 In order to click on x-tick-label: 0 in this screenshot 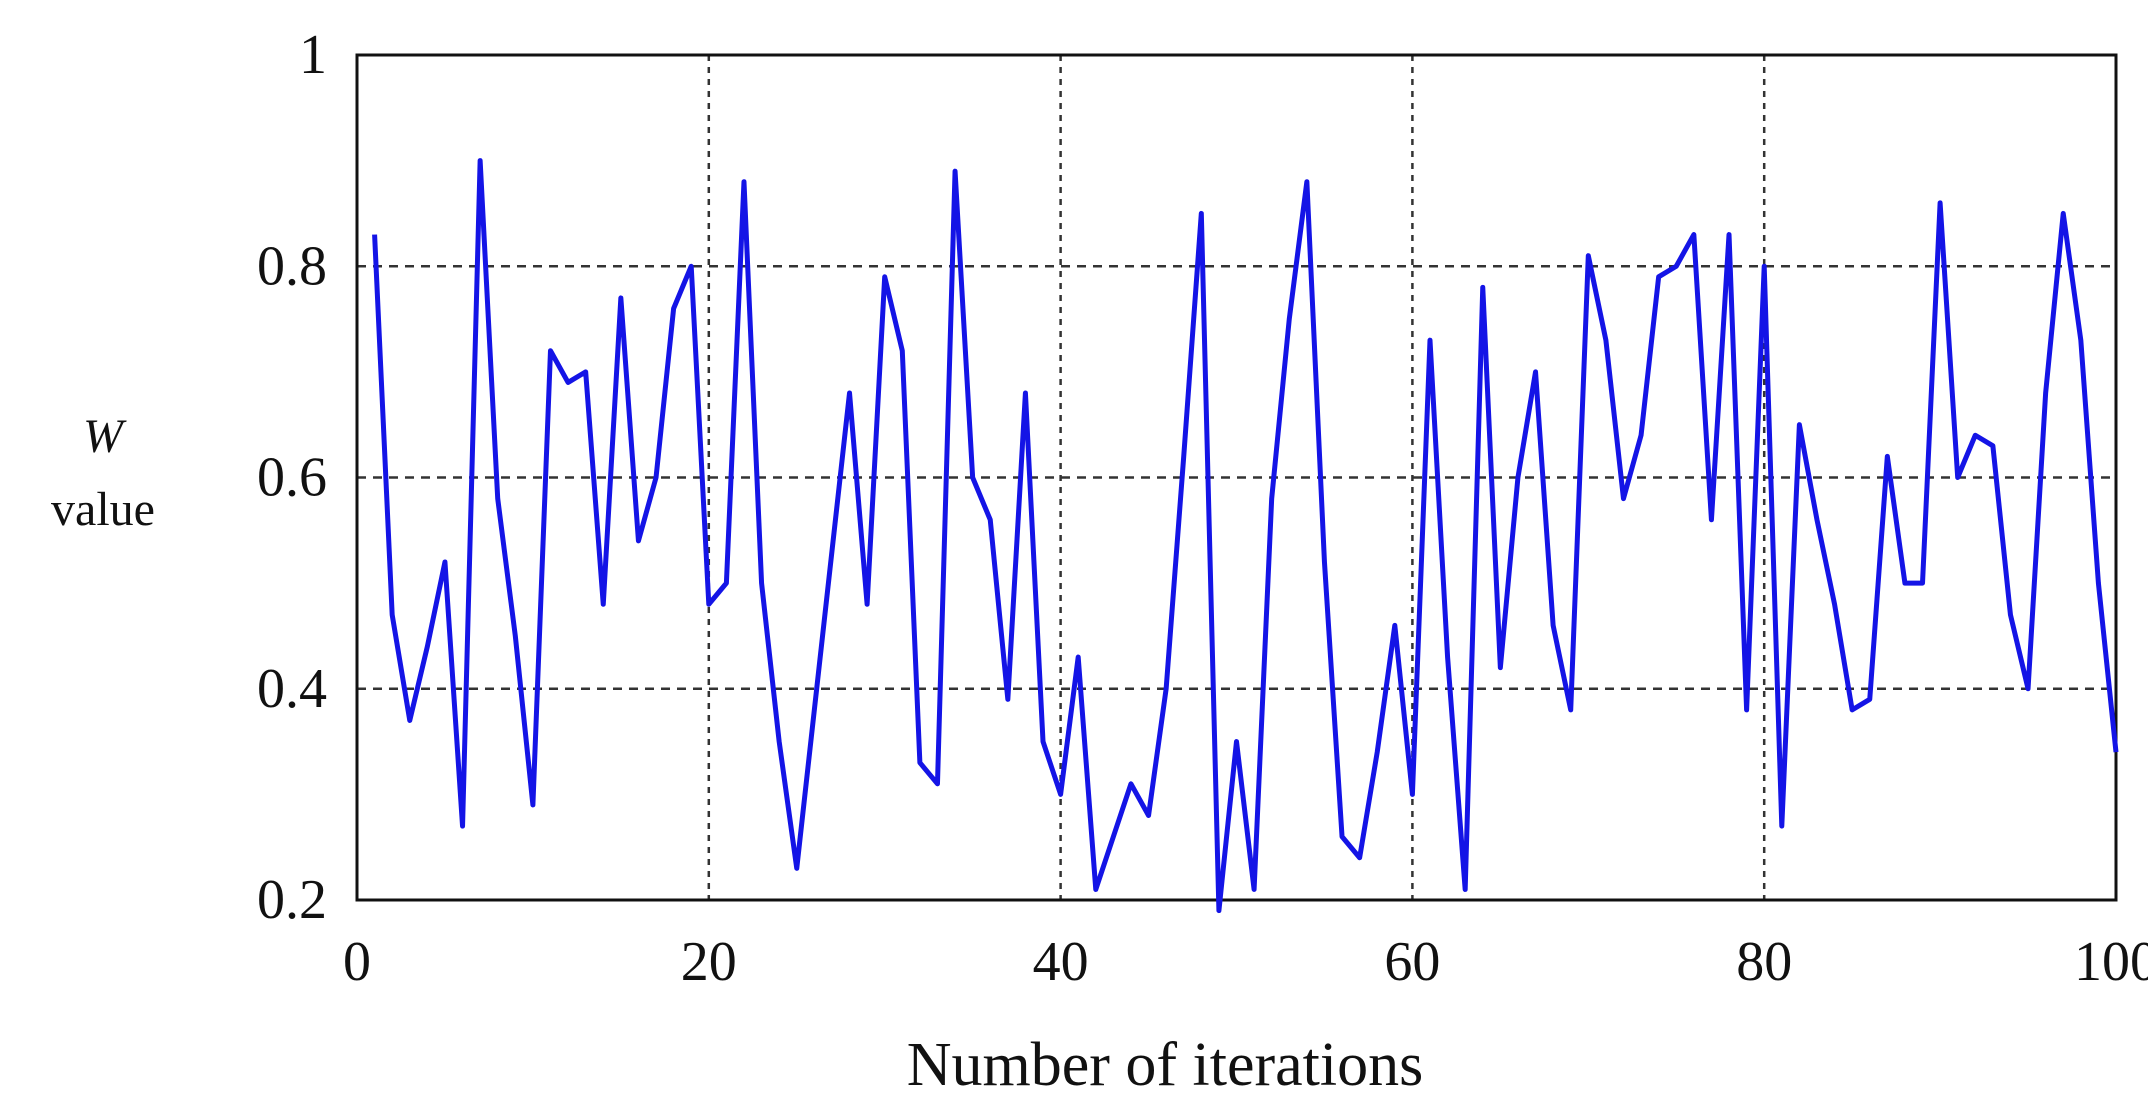, I will do `click(357, 962)`.